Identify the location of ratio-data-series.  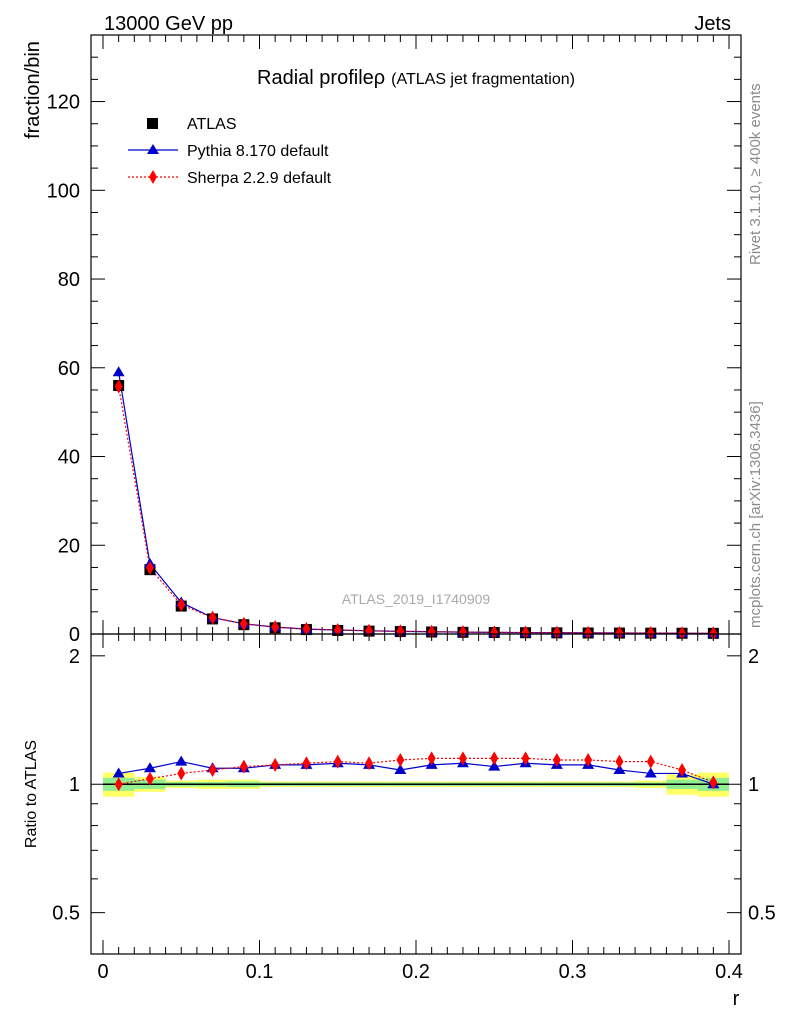
(416, 771).